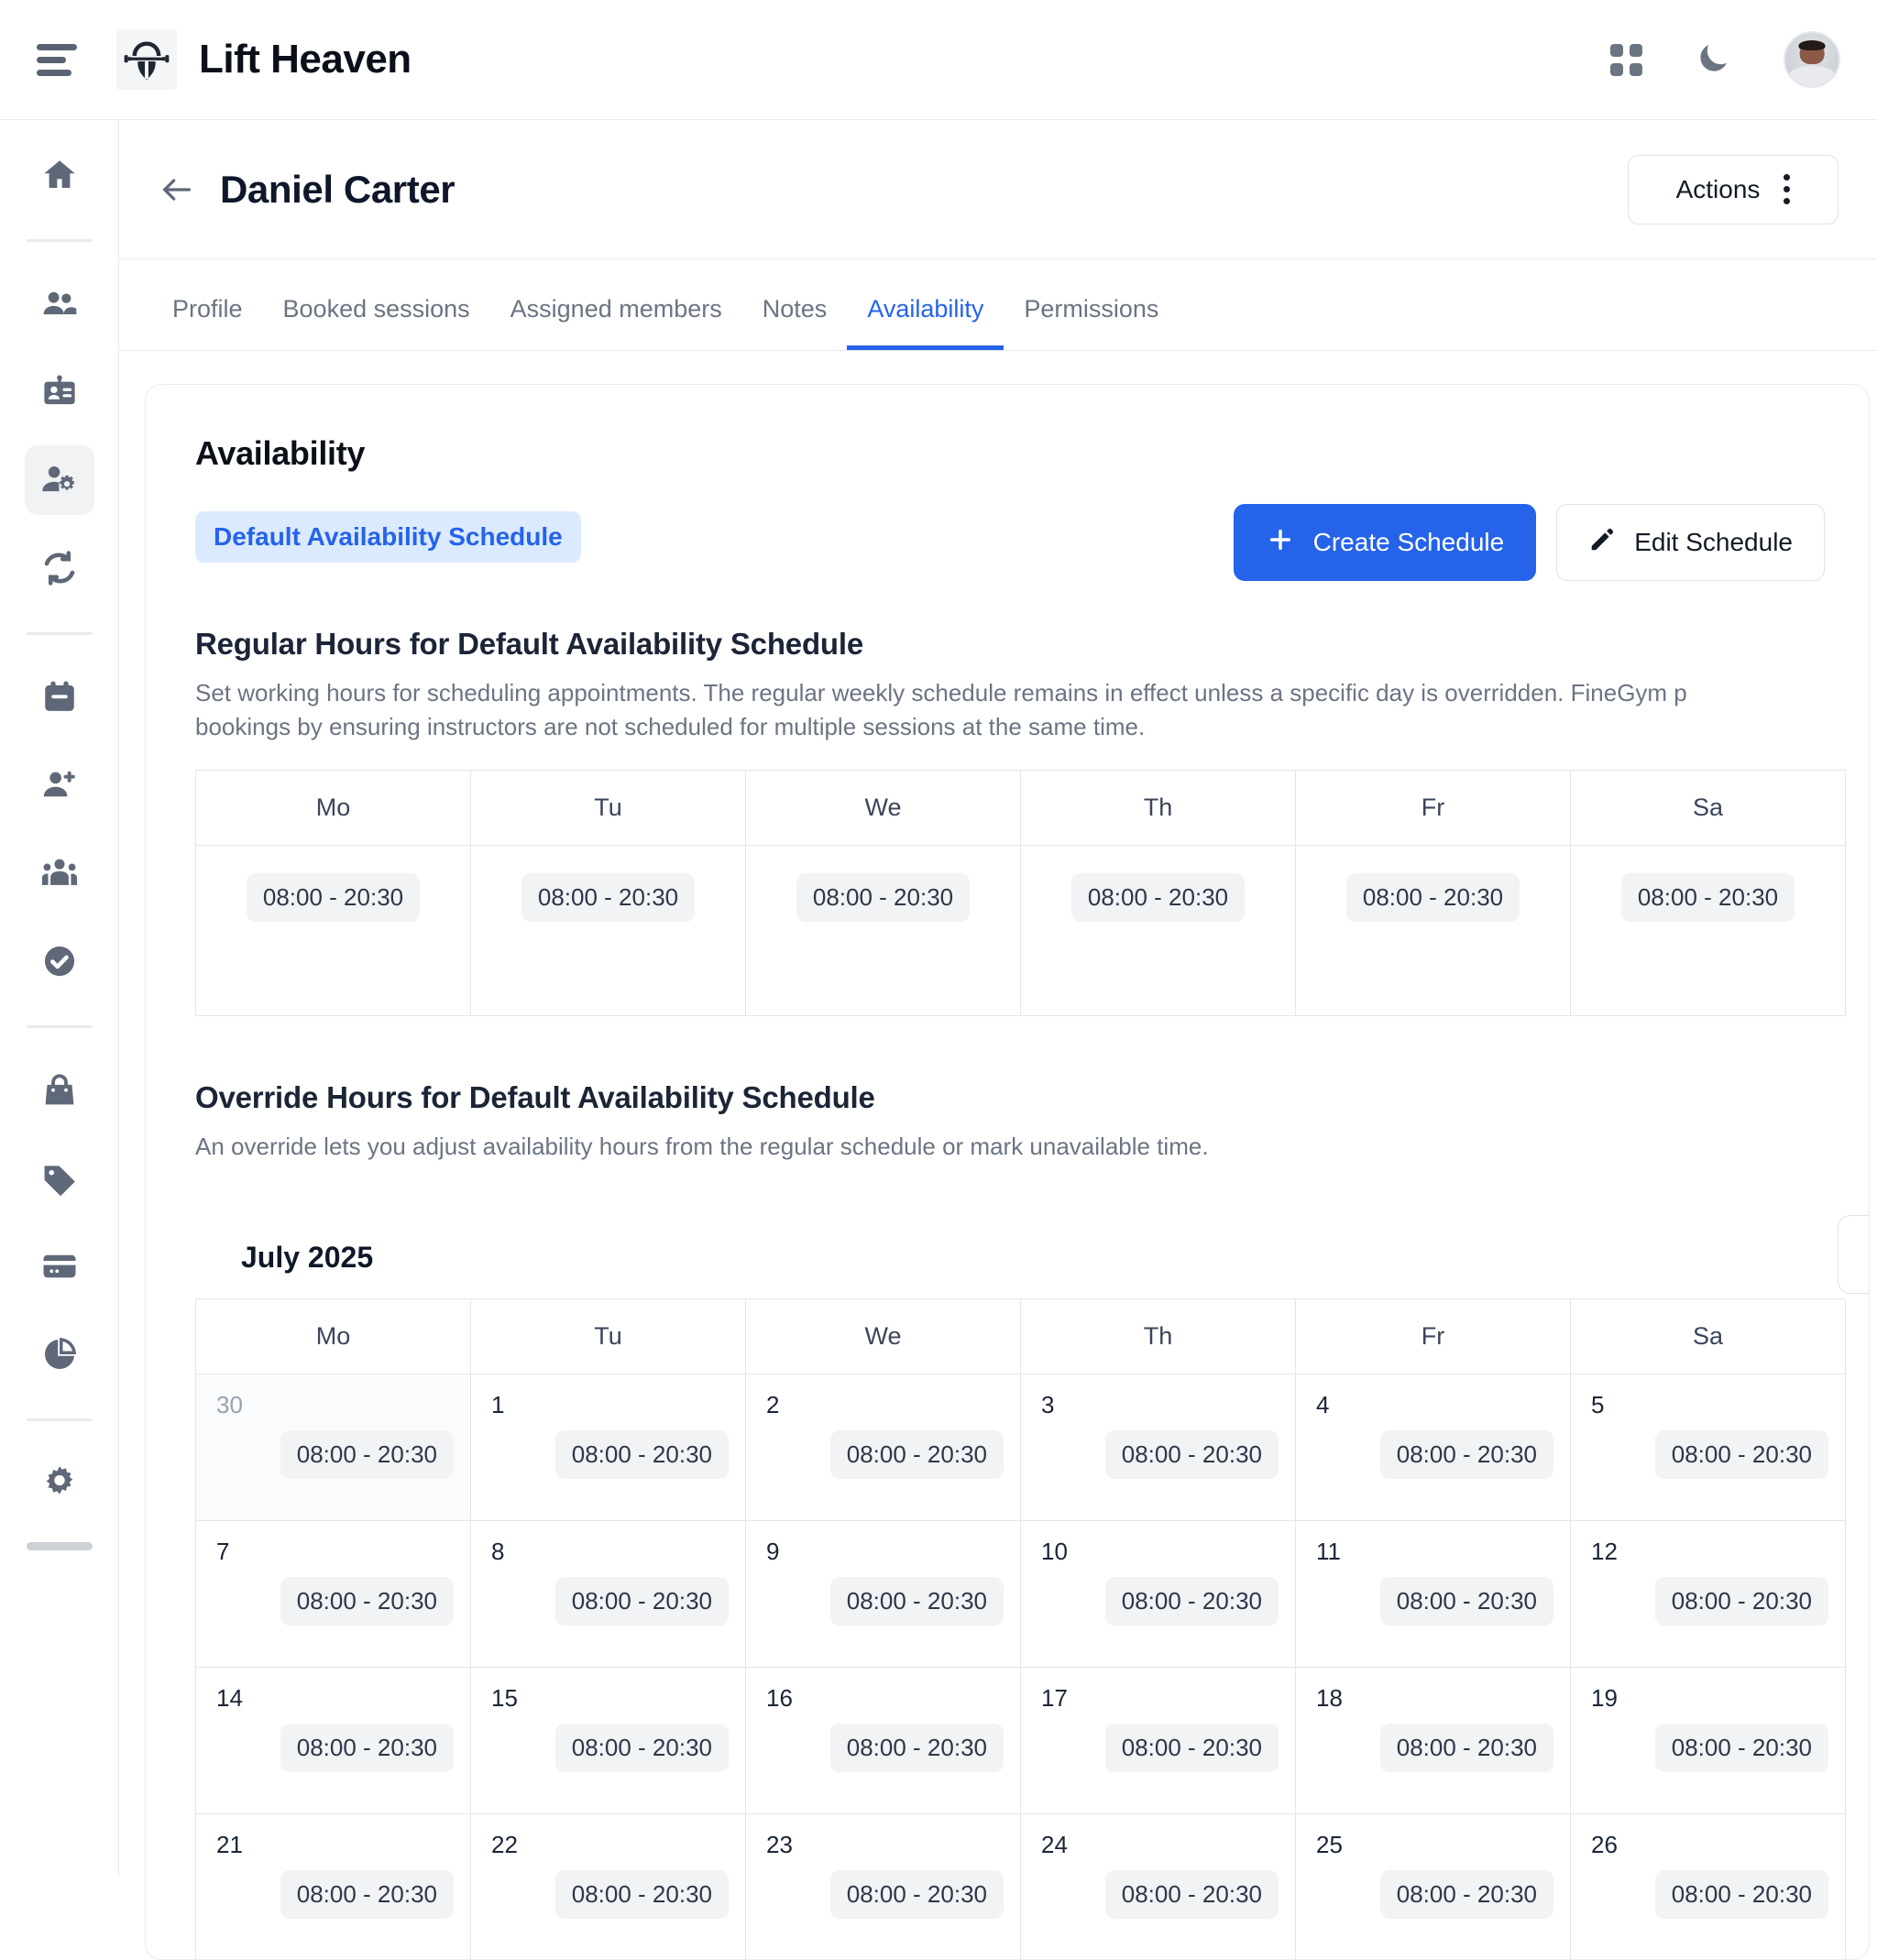  What do you see at coordinates (59, 480) in the screenshot?
I see `sidebar-item-instructors` at bounding box center [59, 480].